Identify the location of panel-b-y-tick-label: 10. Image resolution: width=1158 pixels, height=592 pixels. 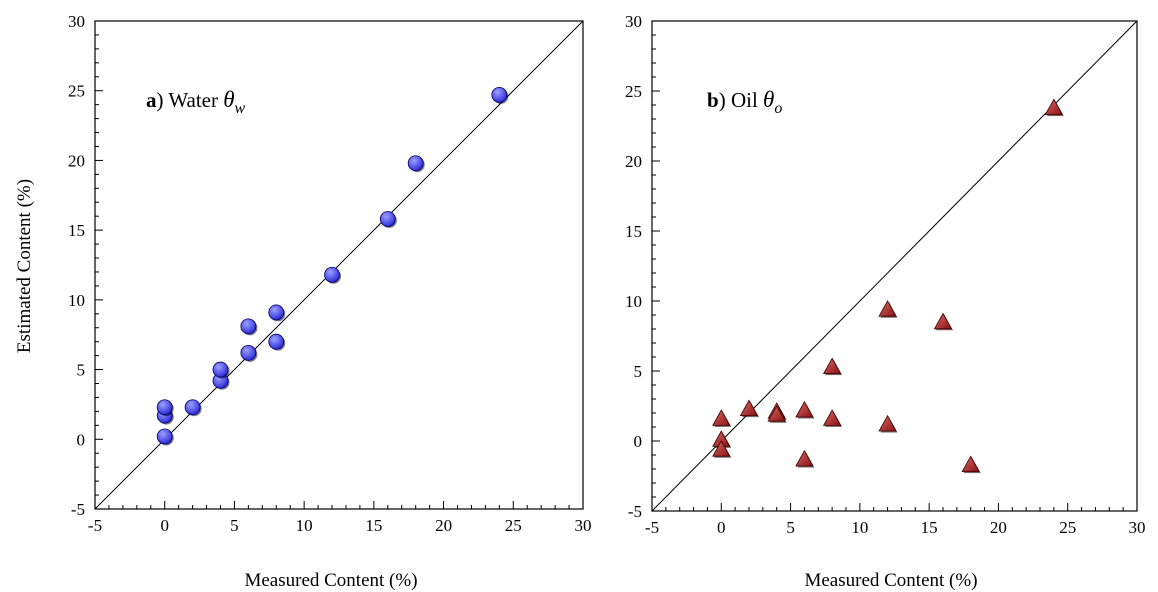
(633, 301).